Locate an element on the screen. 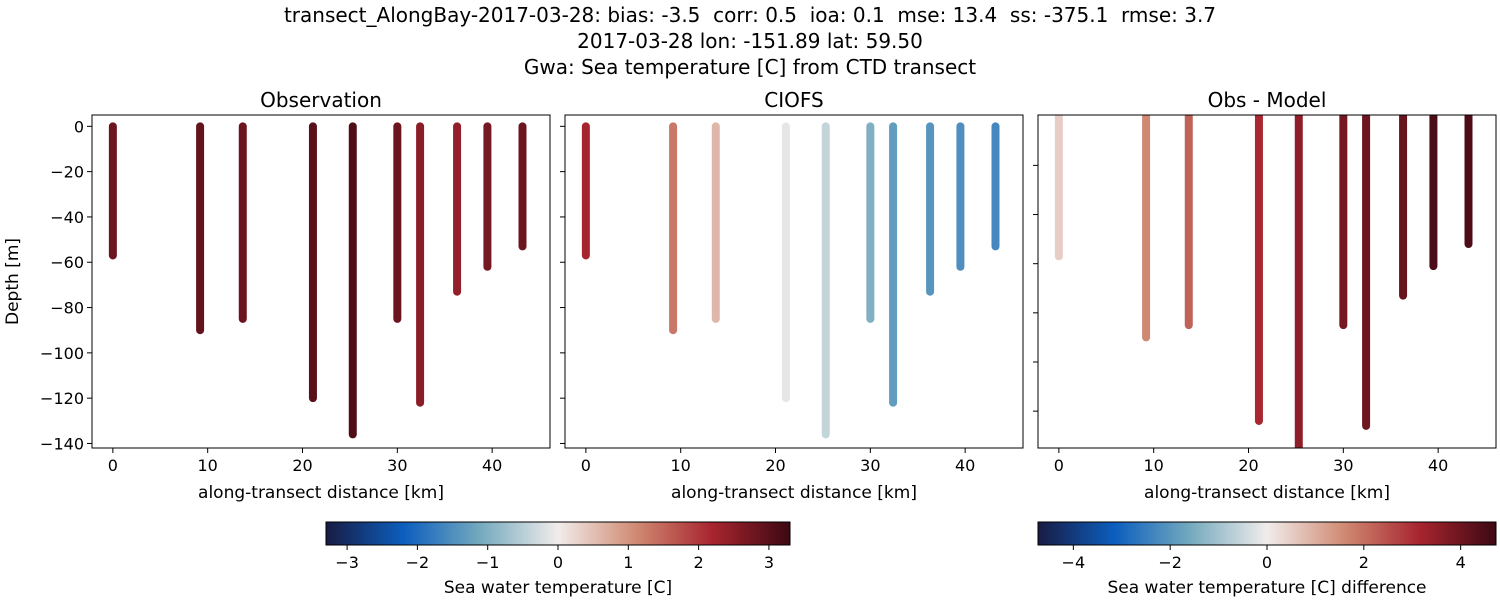 This screenshot has width=1500, height=604. colorbar-tick-label: 4 is located at coordinates (1461, 562).